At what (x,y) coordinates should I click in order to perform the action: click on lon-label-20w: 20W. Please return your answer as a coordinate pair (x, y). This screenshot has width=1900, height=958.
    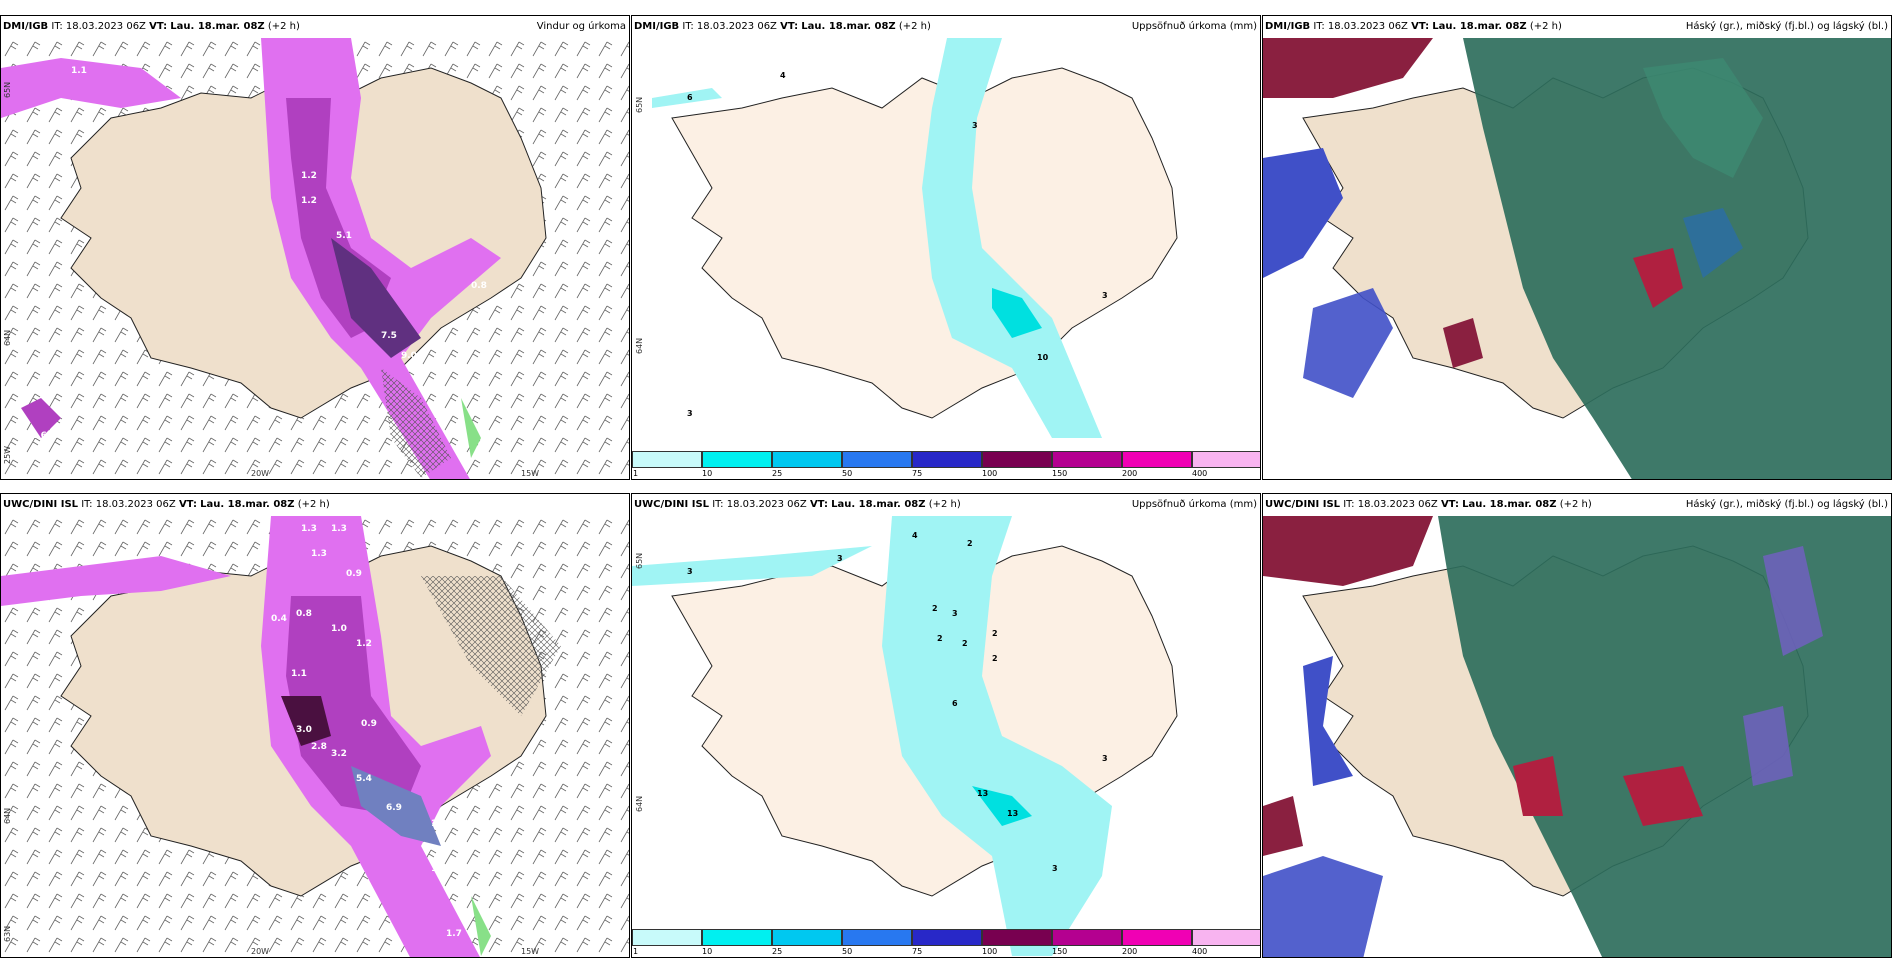
    Looking at the image, I should click on (260, 473).